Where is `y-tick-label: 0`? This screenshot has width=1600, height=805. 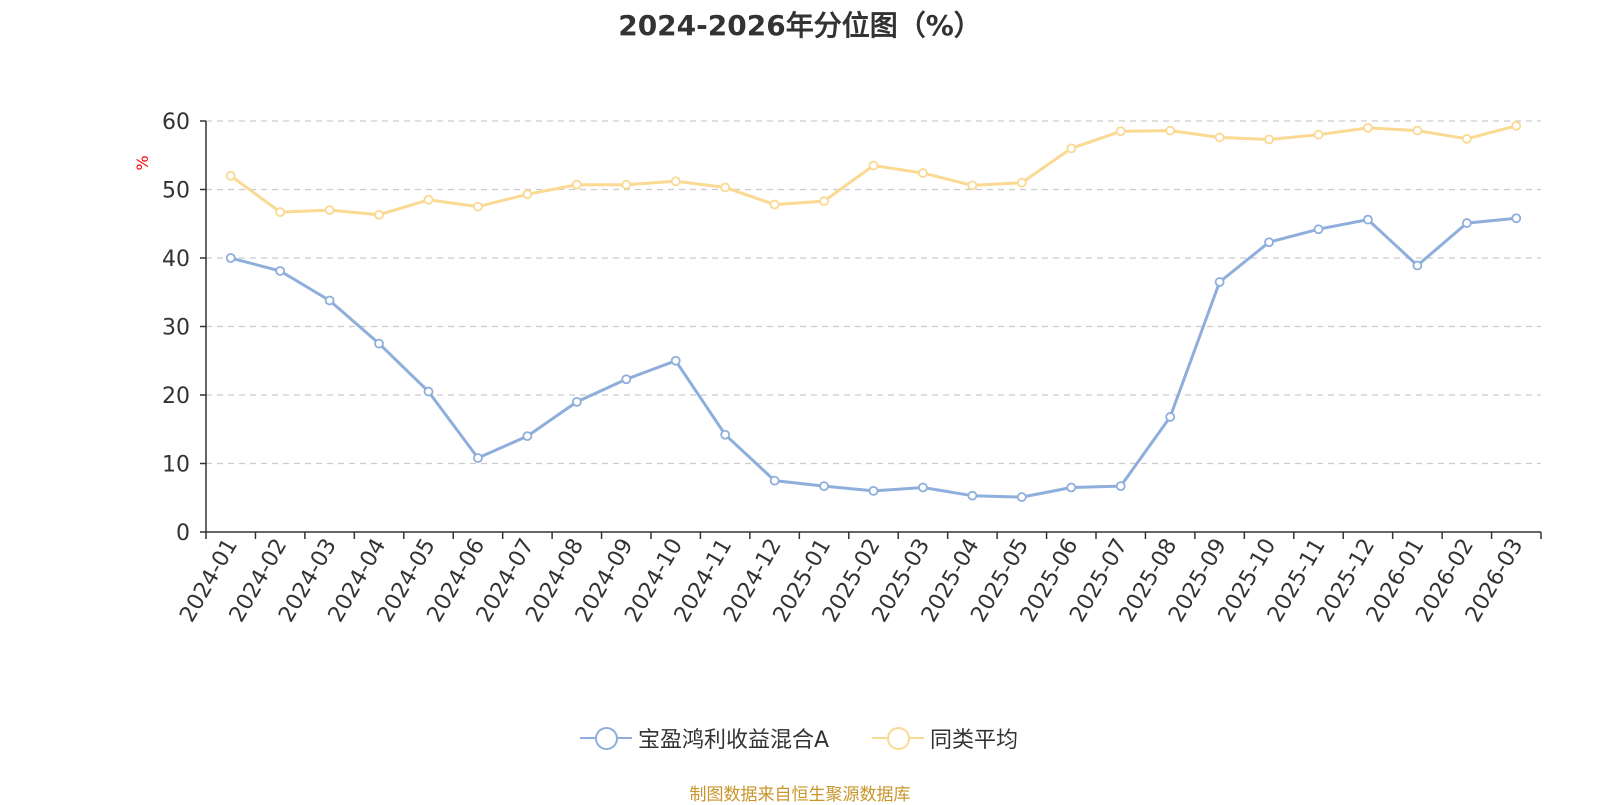 y-tick-label: 0 is located at coordinates (183, 533).